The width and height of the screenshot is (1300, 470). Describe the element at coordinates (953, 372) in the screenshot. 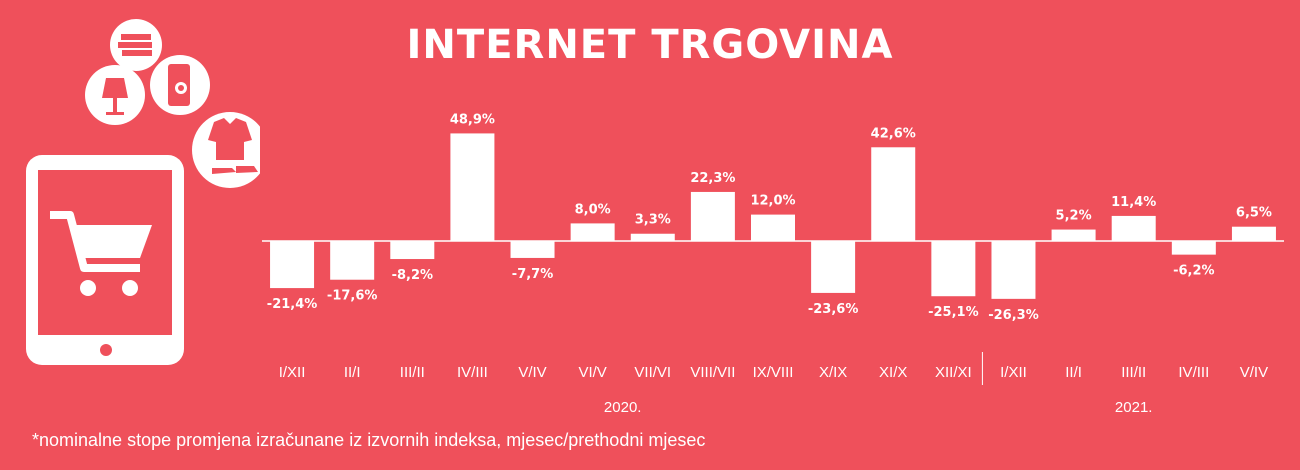

I see `x-tick-label: XII/XI` at that location.